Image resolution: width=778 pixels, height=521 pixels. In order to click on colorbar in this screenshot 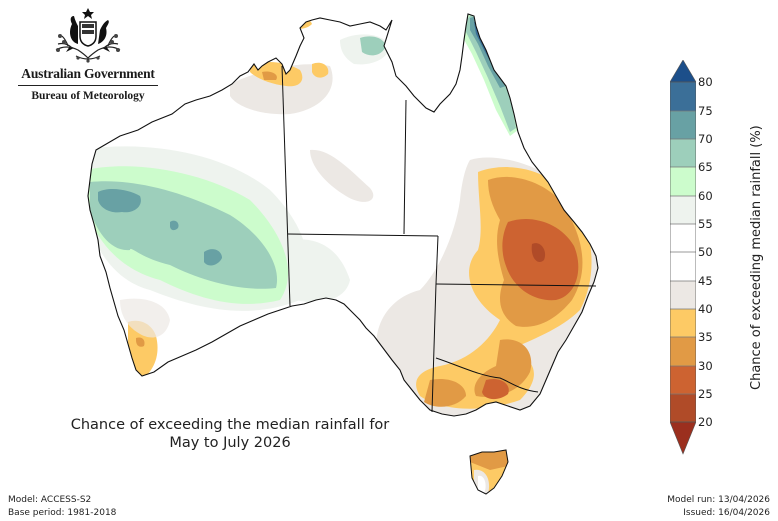, I will do `click(683, 257)`.